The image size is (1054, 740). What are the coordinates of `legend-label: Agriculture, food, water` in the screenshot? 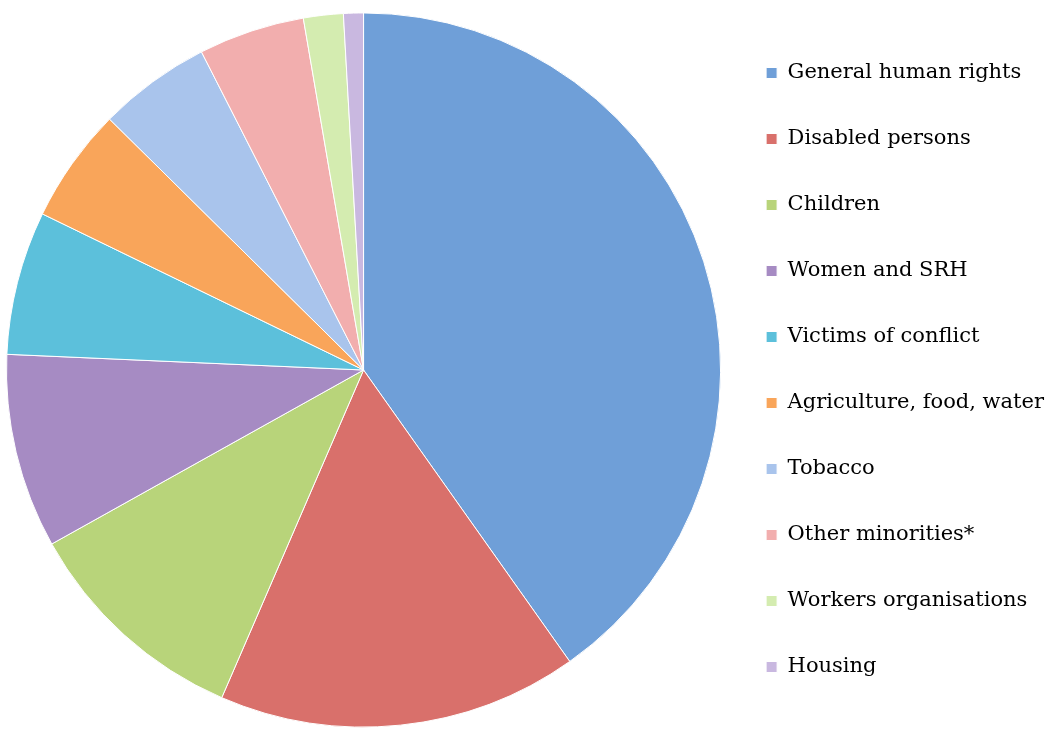 It's located at (915, 401).